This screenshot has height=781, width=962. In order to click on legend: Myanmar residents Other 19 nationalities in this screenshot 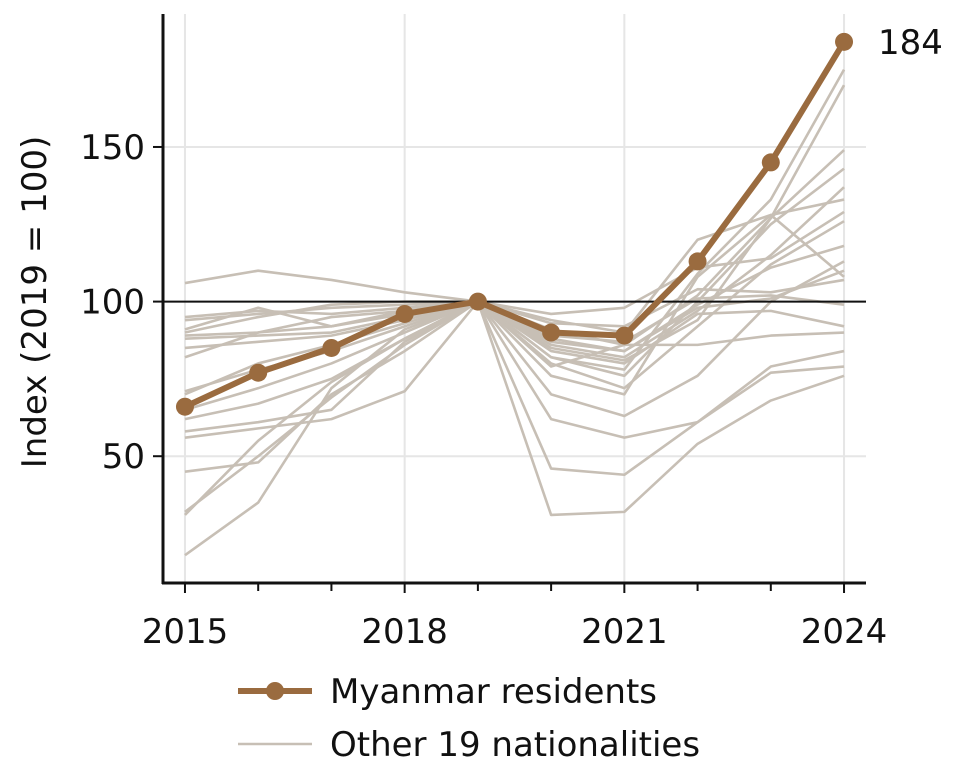, I will do `click(469, 718)`.